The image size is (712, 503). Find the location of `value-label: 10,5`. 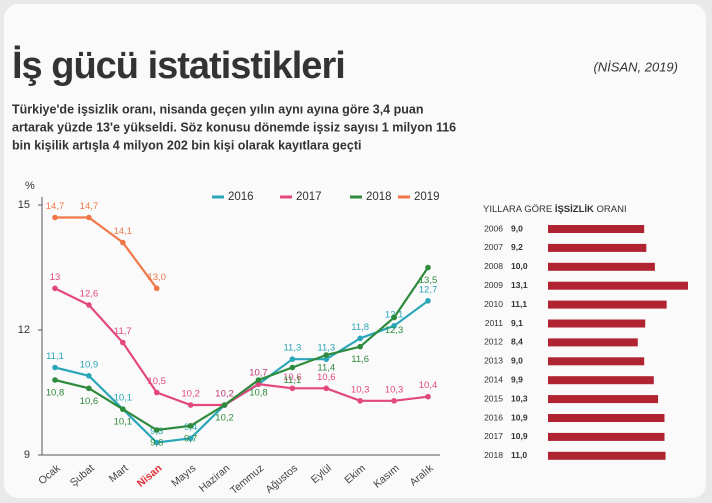

value-label: 10,5 is located at coordinates (156, 381).